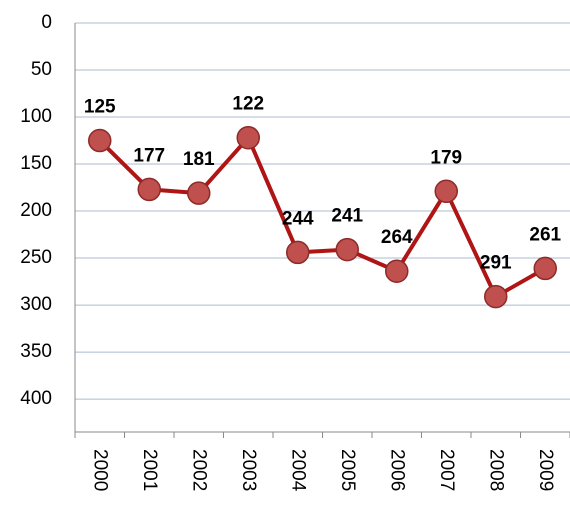  What do you see at coordinates (397, 470) in the screenshot?
I see `x-tick-label: 2006` at bounding box center [397, 470].